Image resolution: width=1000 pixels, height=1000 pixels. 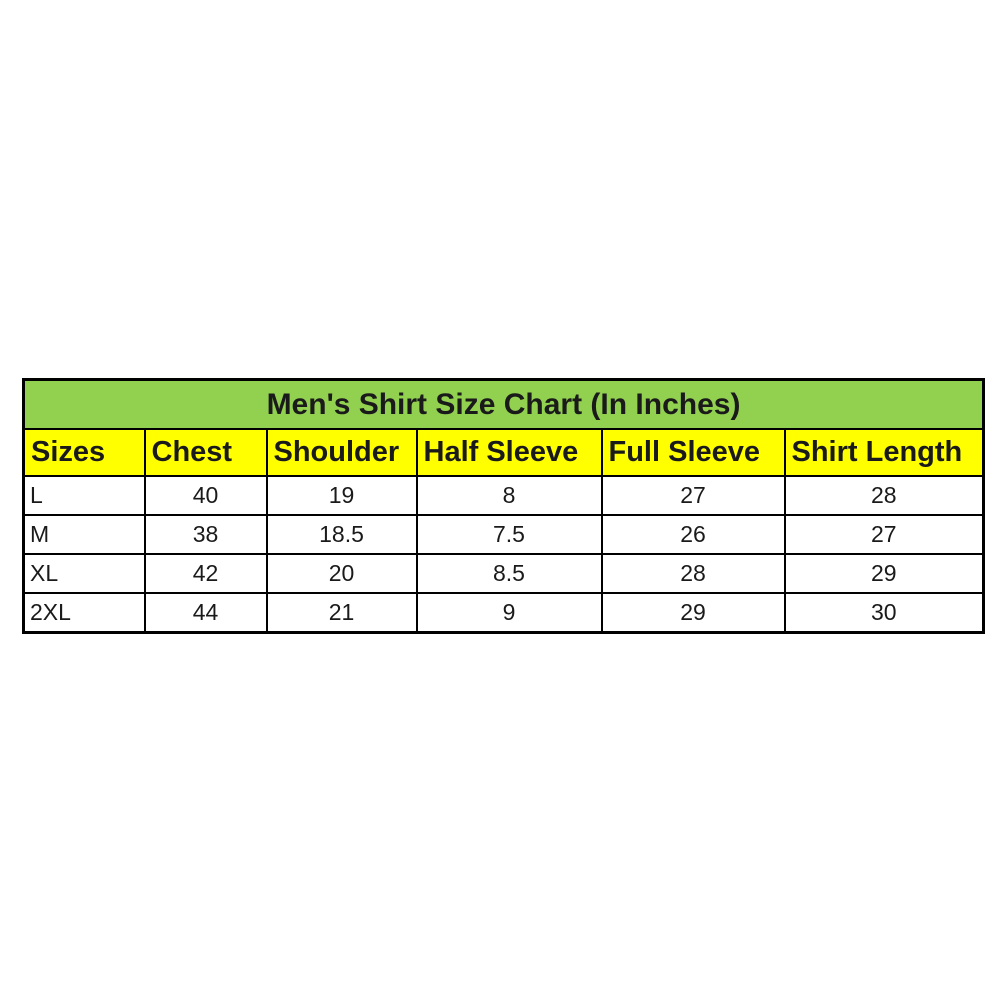 I want to click on table-row-xl: XL 42 20 8.5 28 29, so click(x=503, y=573).